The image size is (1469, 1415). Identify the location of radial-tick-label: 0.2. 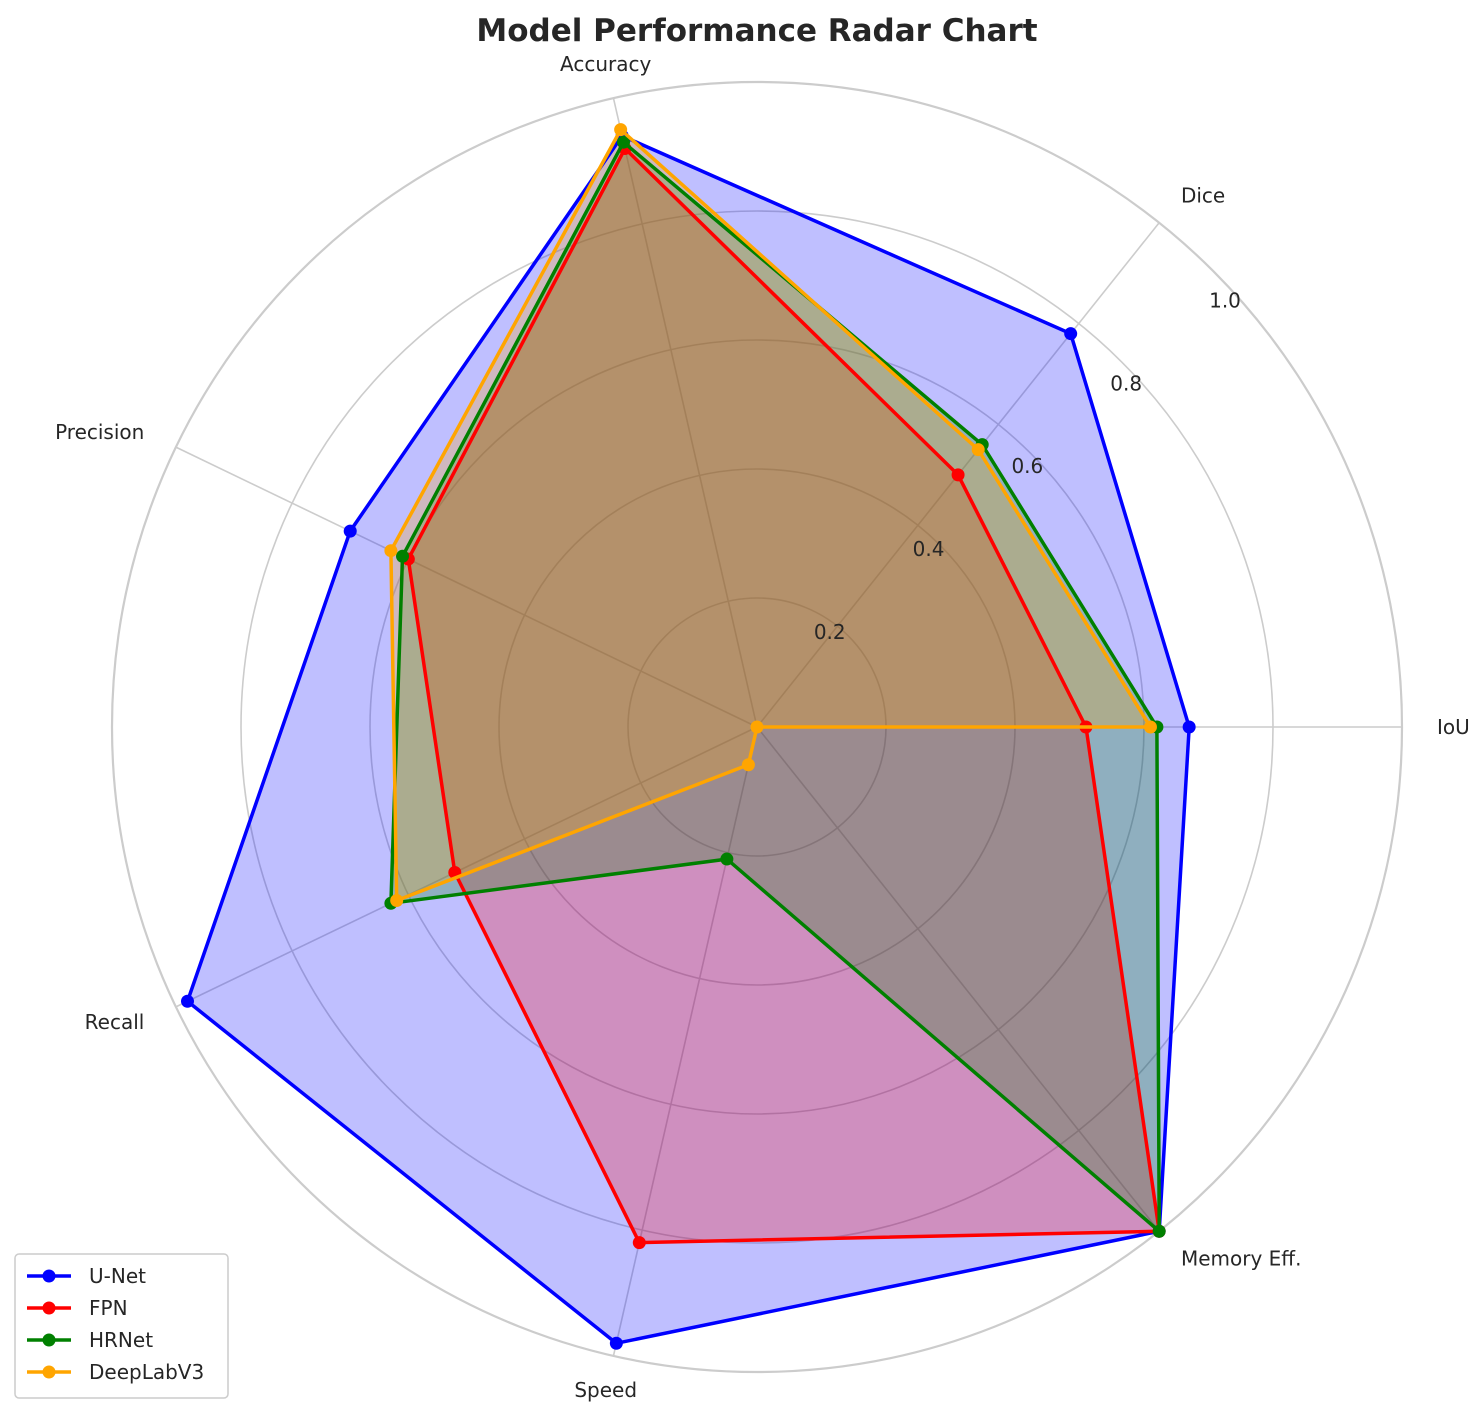
(830, 632).